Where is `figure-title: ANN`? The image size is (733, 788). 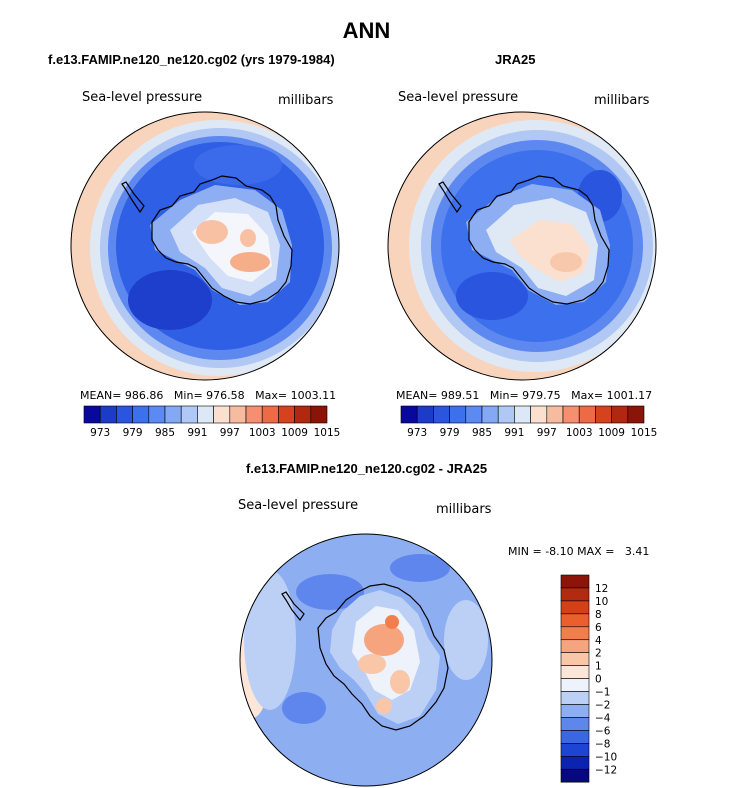
figure-title: ANN is located at coordinates (366, 30).